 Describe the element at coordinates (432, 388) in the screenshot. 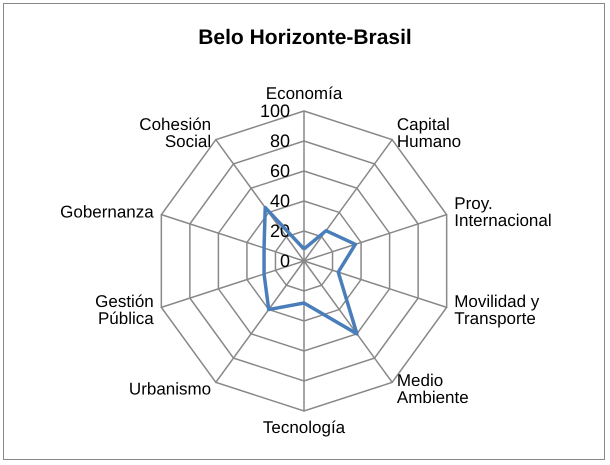

I see `spoke-label: Medio Ambiente` at that location.